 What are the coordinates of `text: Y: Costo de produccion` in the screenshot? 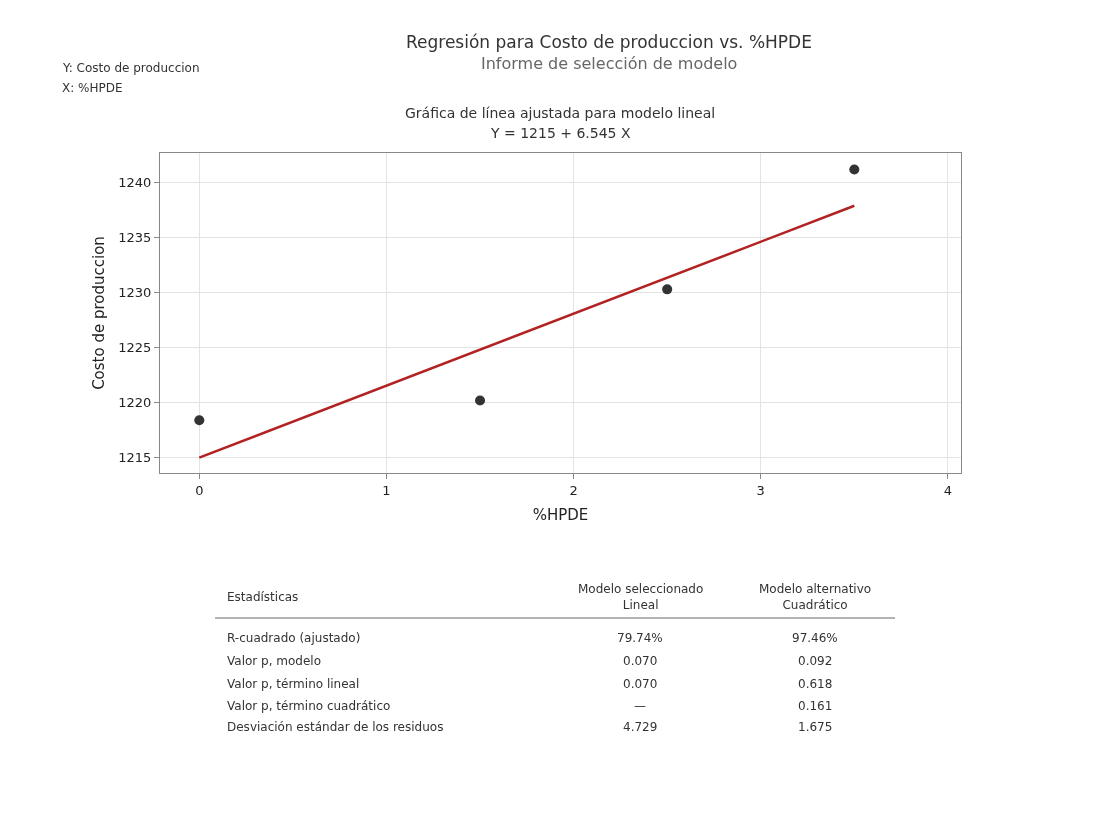 It's located at (131, 68).